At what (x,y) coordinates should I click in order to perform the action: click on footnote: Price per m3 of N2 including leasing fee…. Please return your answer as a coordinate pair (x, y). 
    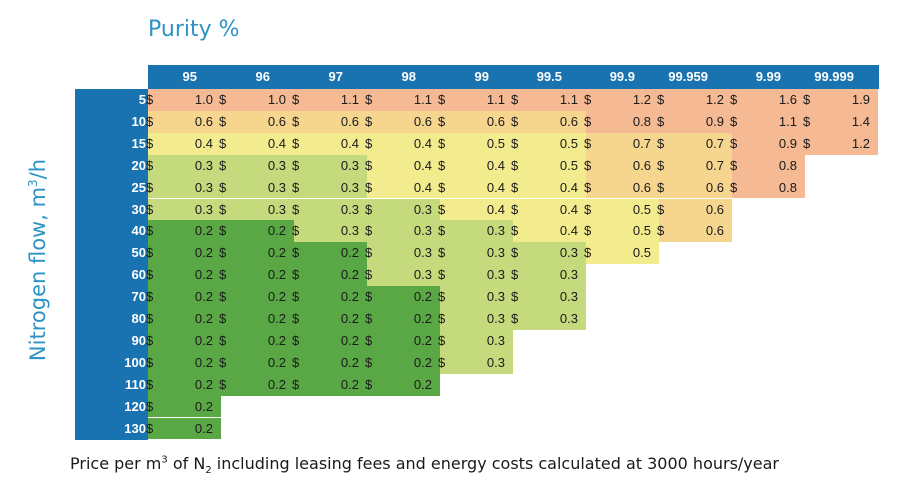
    Looking at the image, I should click on (424, 465).